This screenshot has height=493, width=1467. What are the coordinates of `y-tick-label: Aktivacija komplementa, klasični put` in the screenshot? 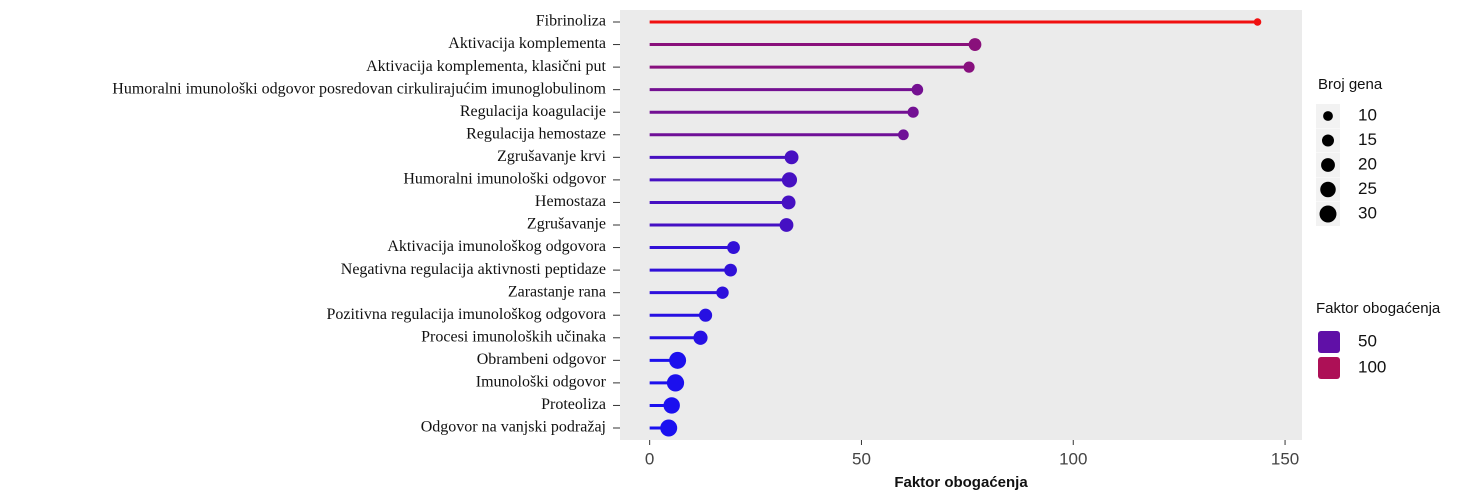 It's located at (486, 66).